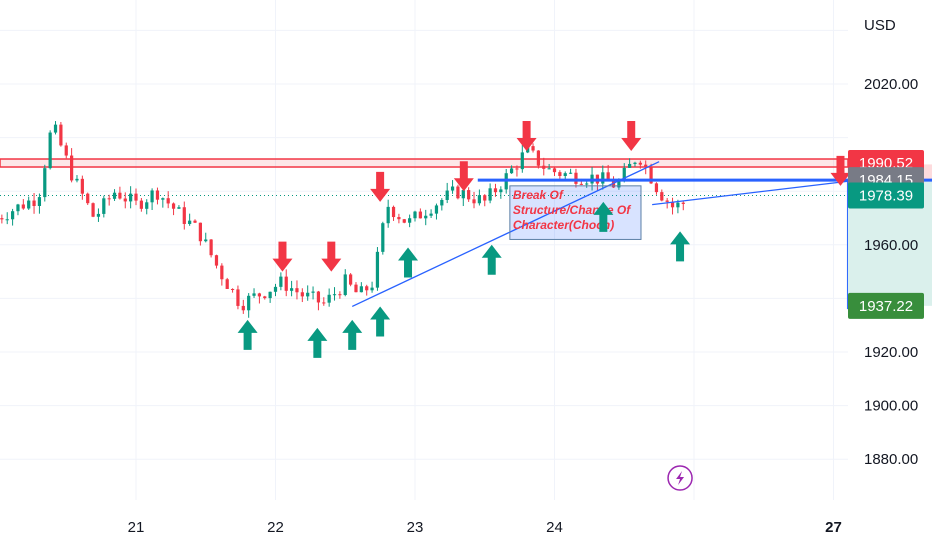  What do you see at coordinates (891, 84) in the screenshot?
I see `y-tick-label: 2020.00` at bounding box center [891, 84].